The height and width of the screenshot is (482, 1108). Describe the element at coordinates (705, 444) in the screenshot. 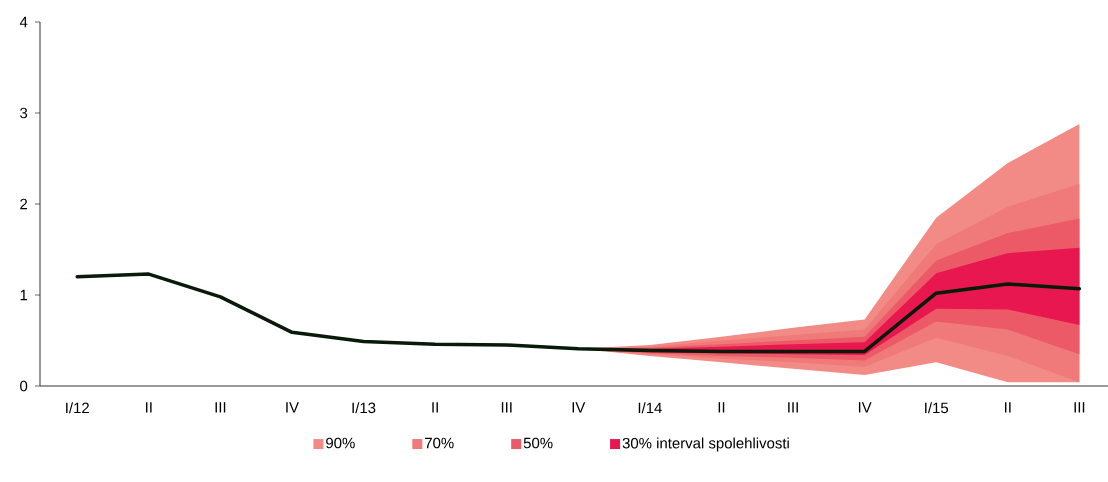

I see `legend-label: 30% interval spolehlivosti` at that location.